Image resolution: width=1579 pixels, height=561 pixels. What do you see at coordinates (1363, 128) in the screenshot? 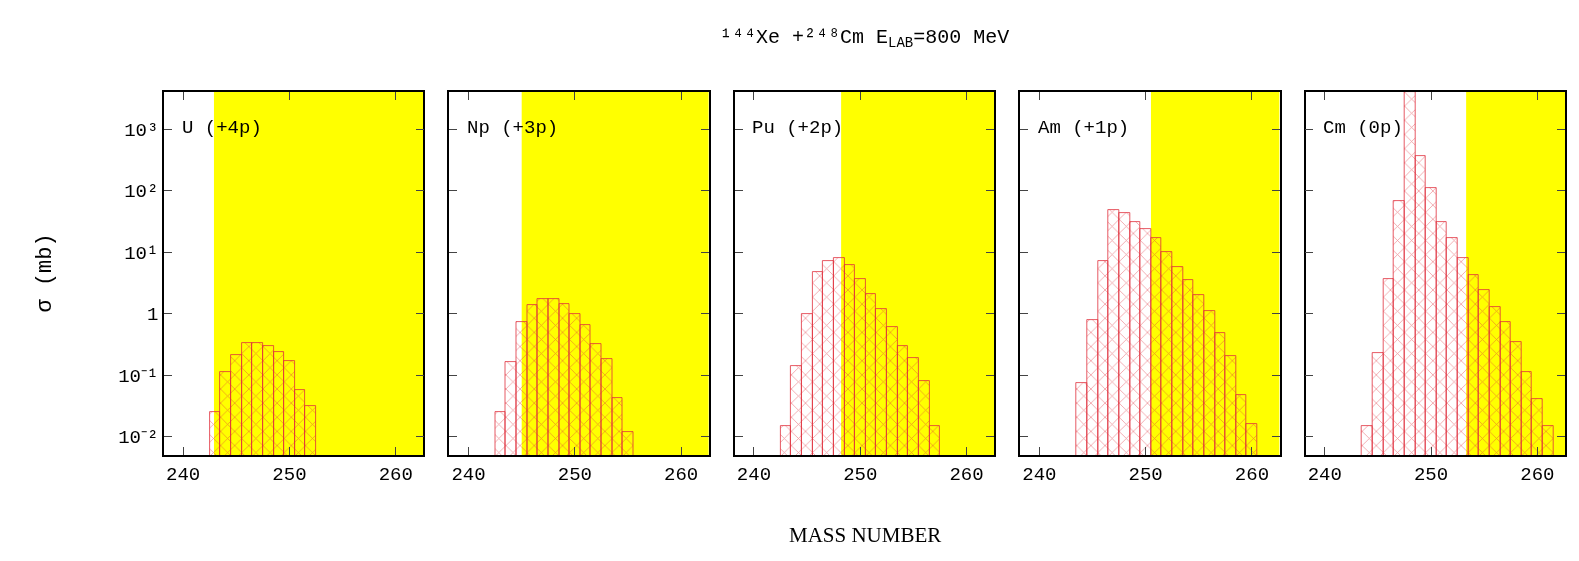
I see `annotation: Cm (0p)` at bounding box center [1363, 128].